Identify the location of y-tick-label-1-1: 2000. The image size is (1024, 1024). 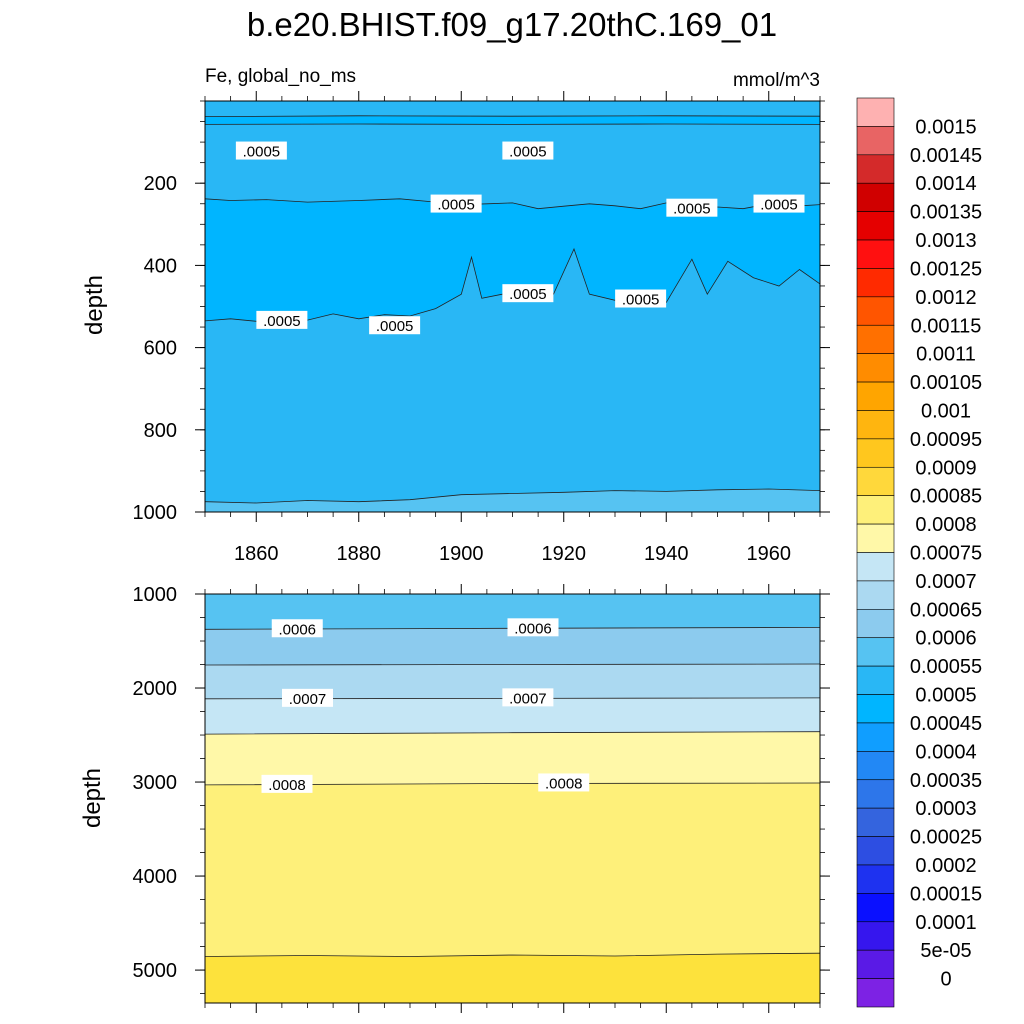
(155, 689).